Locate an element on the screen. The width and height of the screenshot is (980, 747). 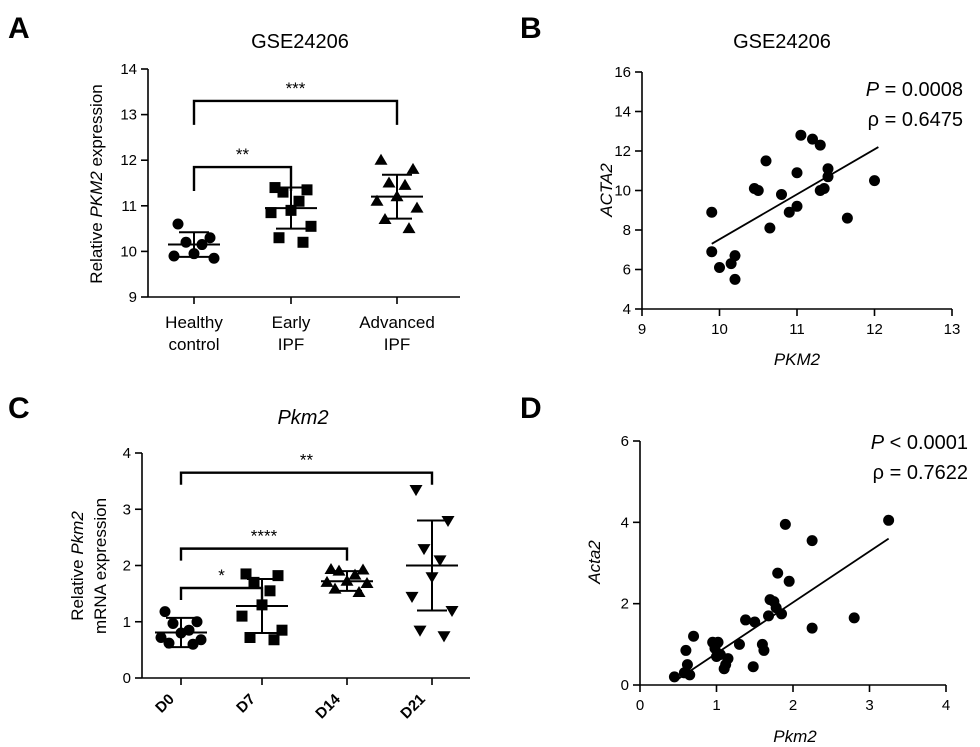
significance-label: ** is located at coordinates (243, 154).